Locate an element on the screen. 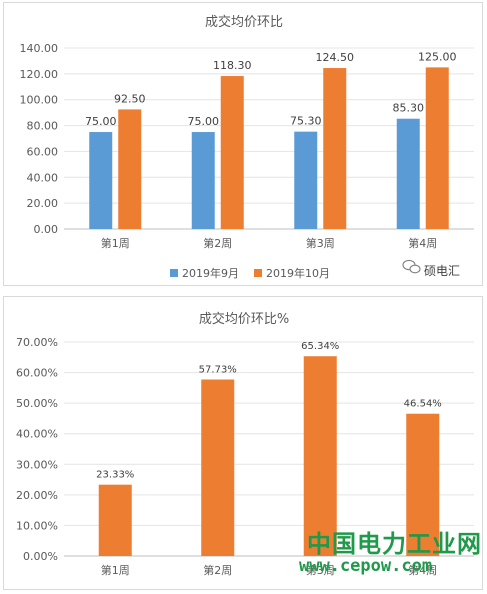 This screenshot has width=487, height=594. account-watermark: 硕电汇 is located at coordinates (431, 268).